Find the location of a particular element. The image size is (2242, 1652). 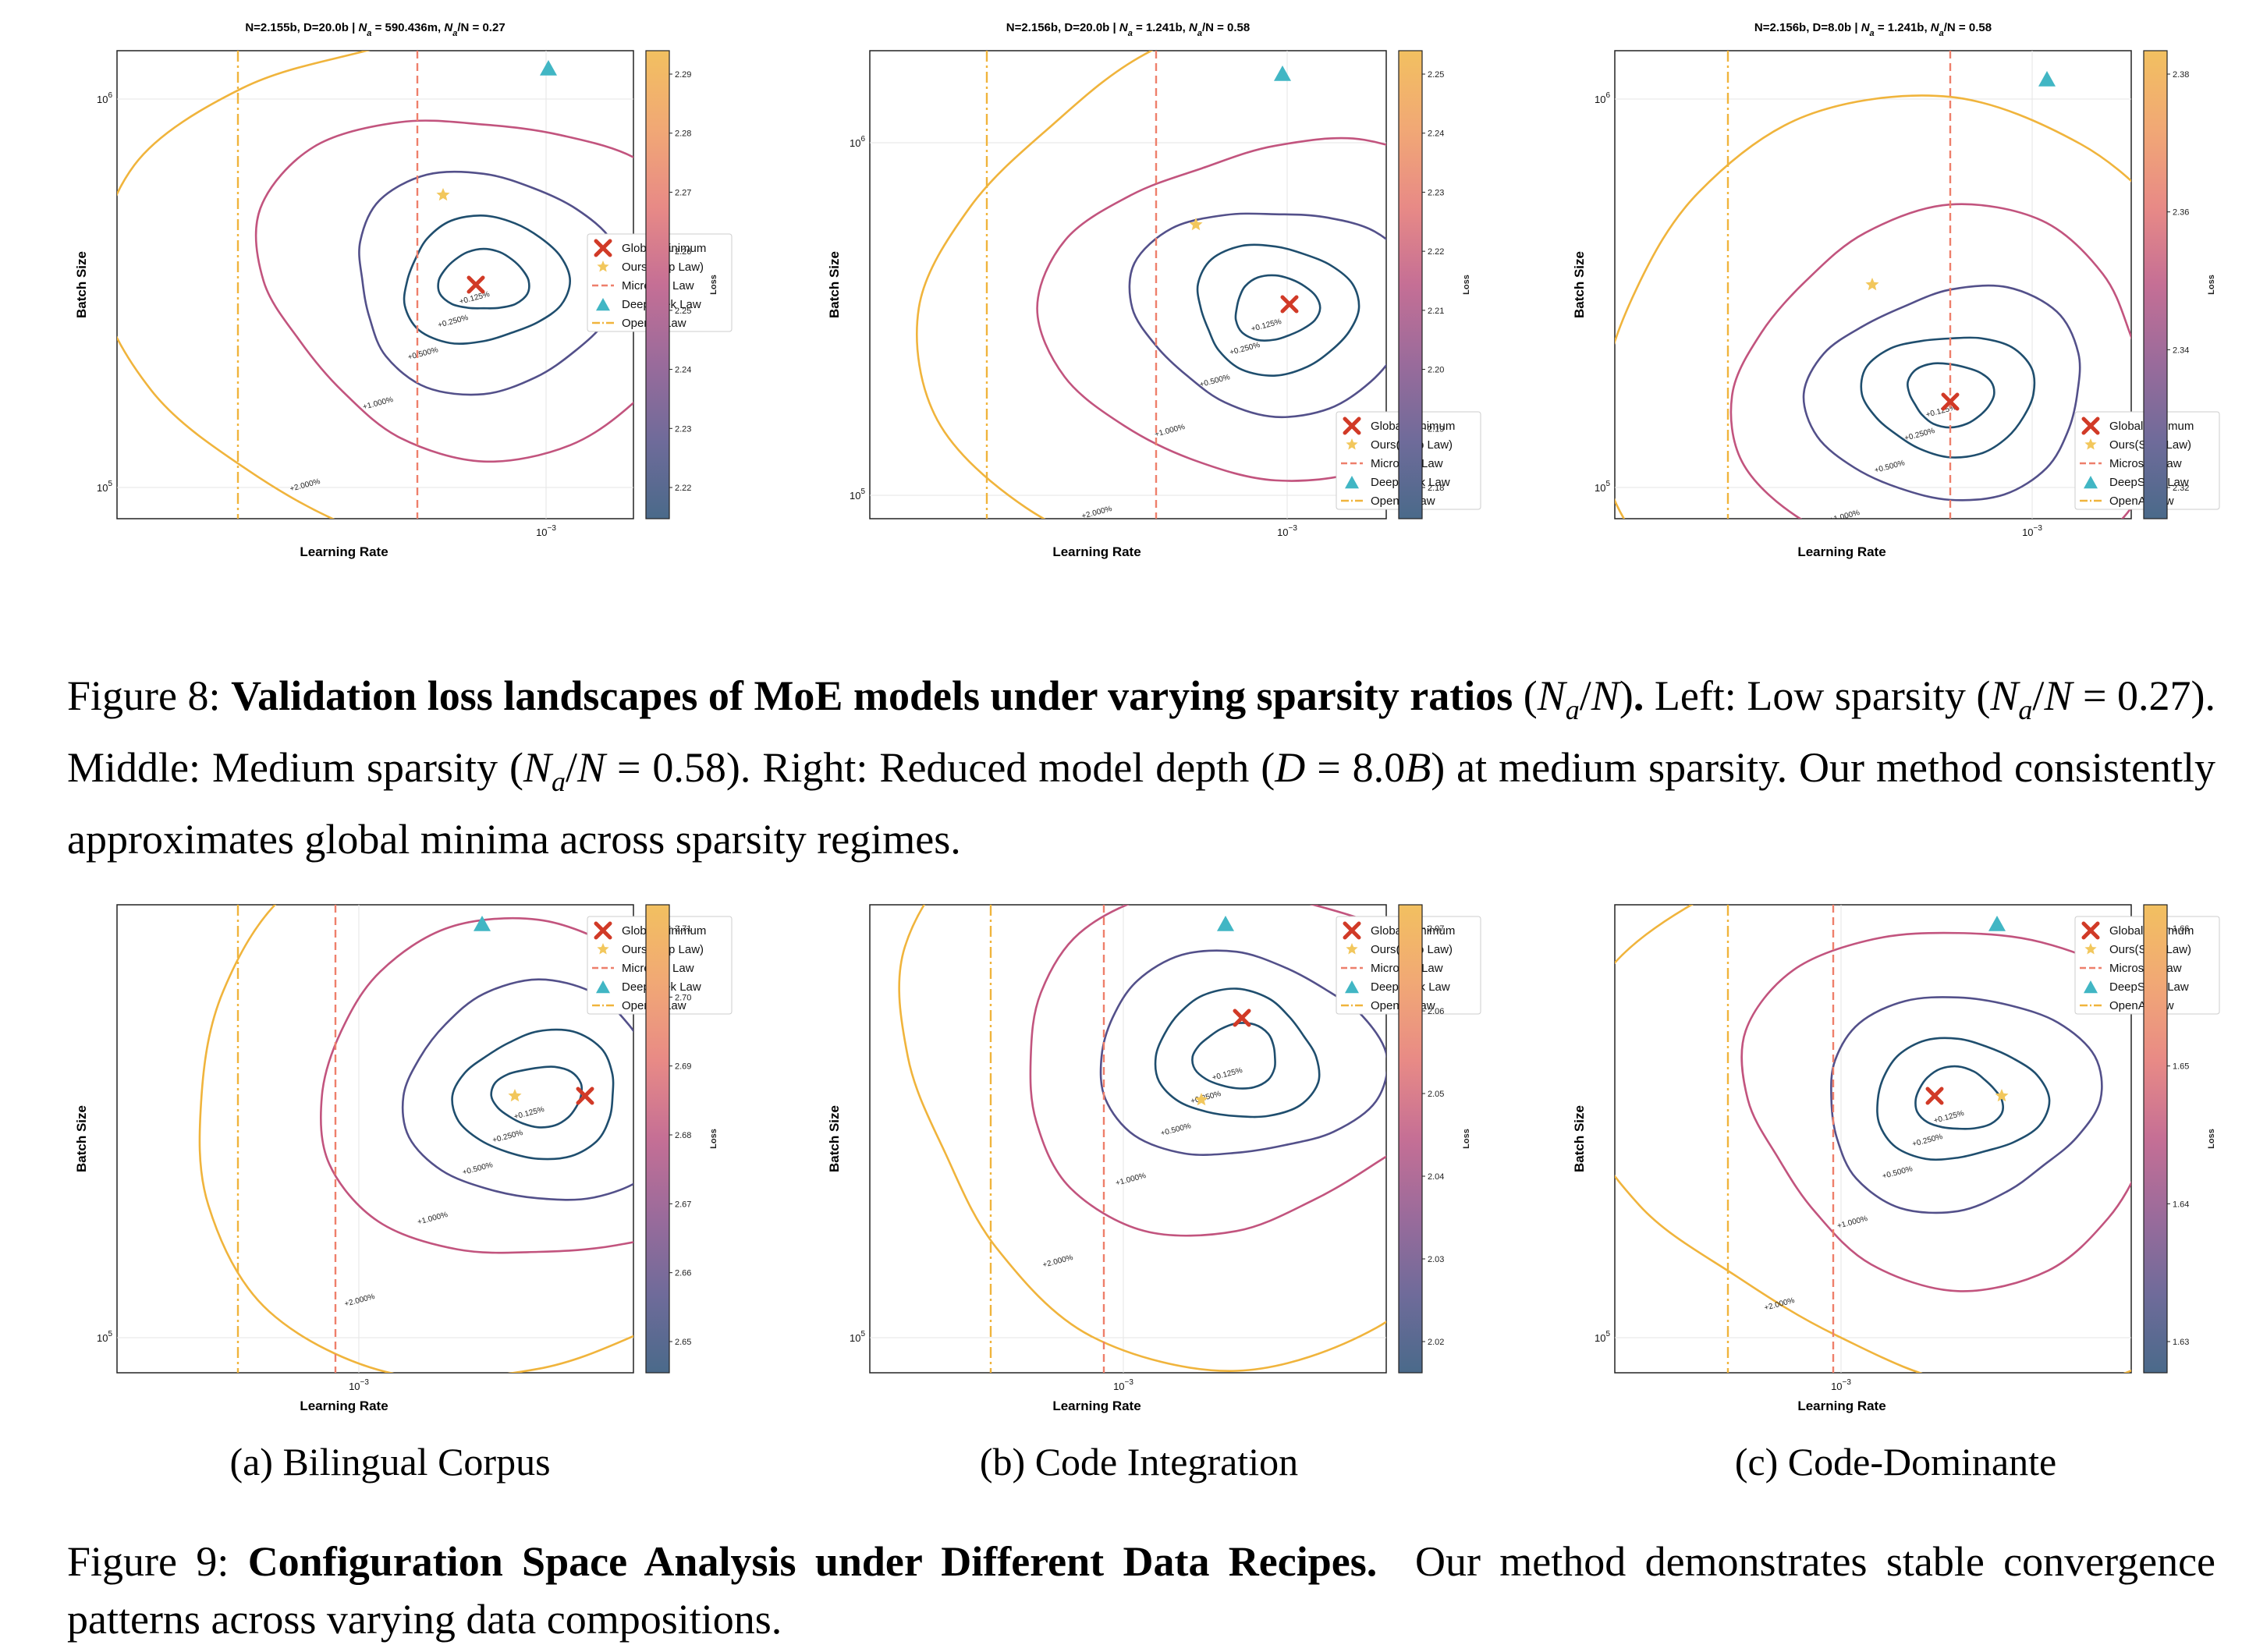

subcaption-b: (b) Code Integration is located at coordinates (1139, 1462).